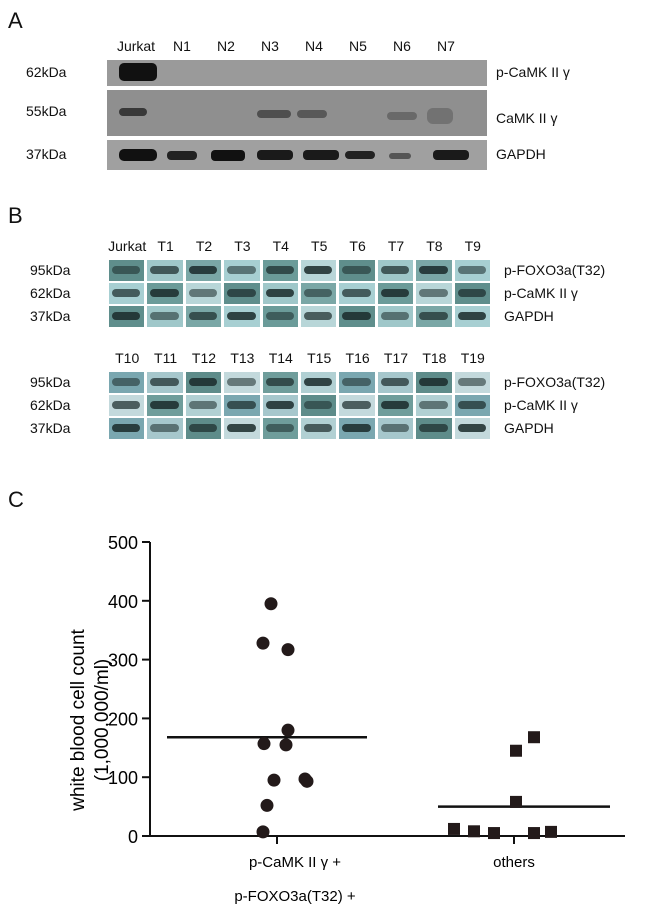 The image size is (650, 920). I want to click on blot-a-camk, so click(297, 113).